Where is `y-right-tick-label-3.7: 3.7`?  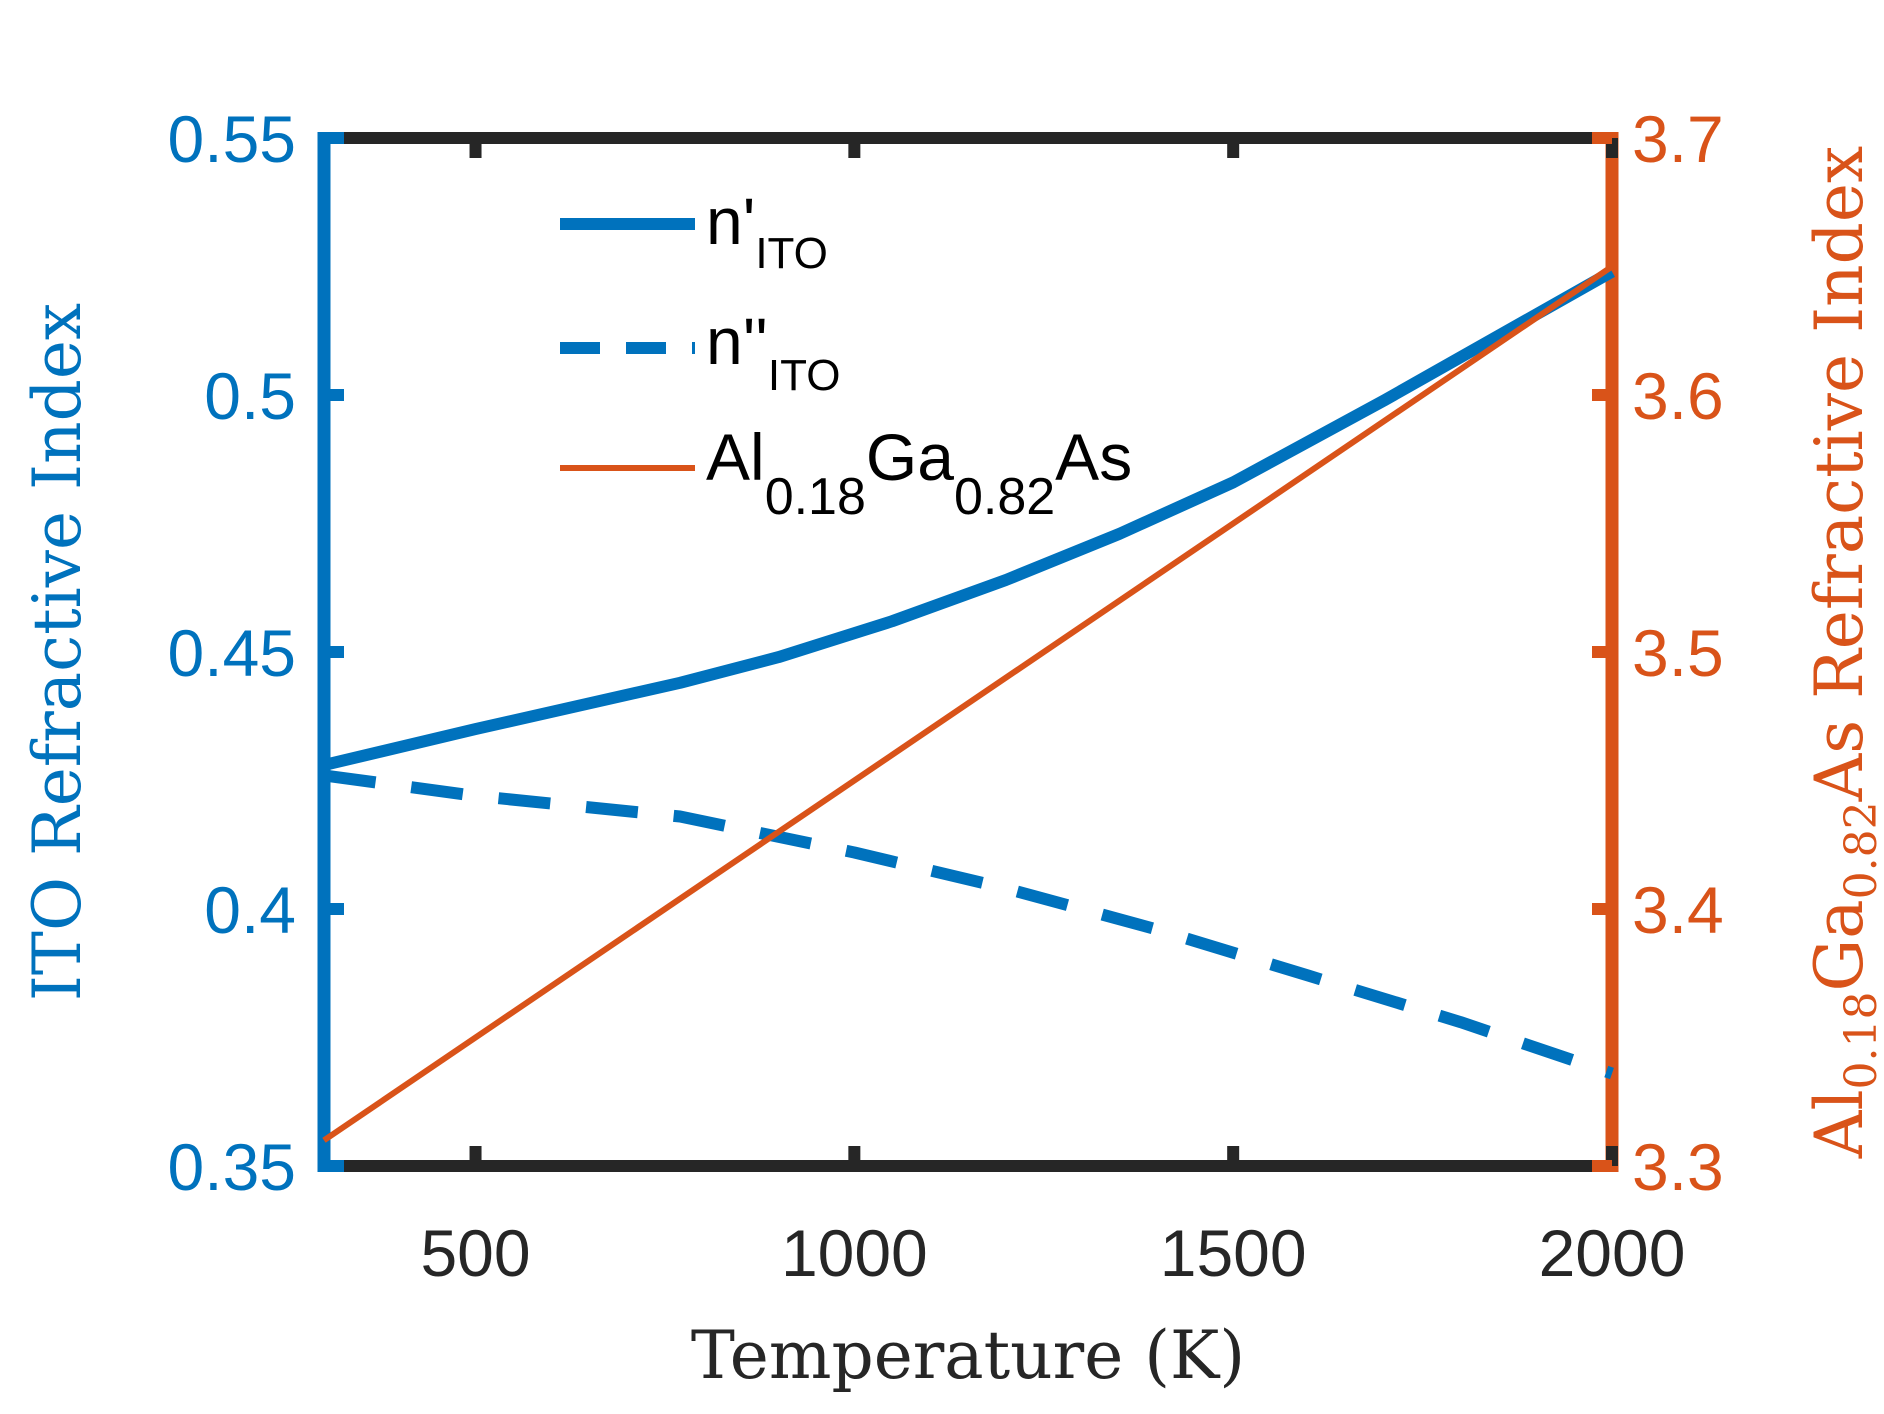
y-right-tick-label-3.7: 3.7 is located at coordinates (1678, 139).